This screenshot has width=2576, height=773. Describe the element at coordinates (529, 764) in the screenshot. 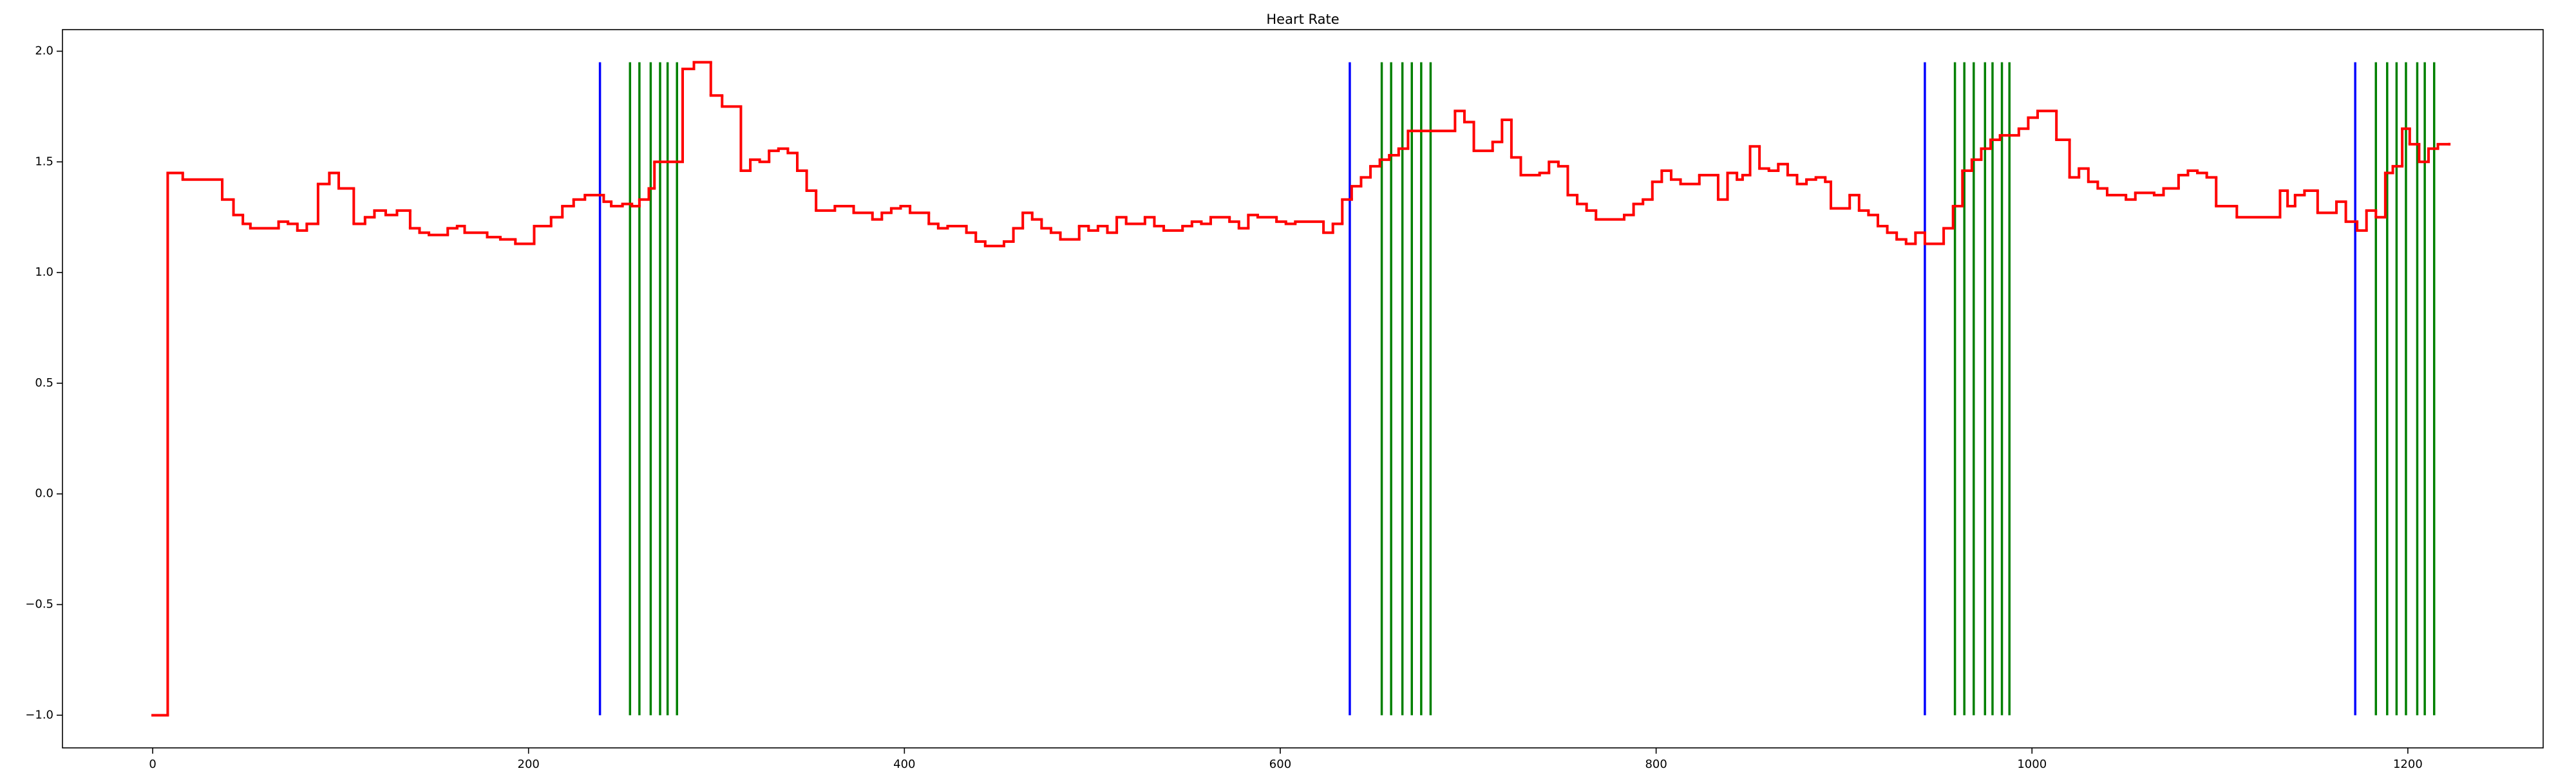

I see `x-tick-label: 200` at that location.